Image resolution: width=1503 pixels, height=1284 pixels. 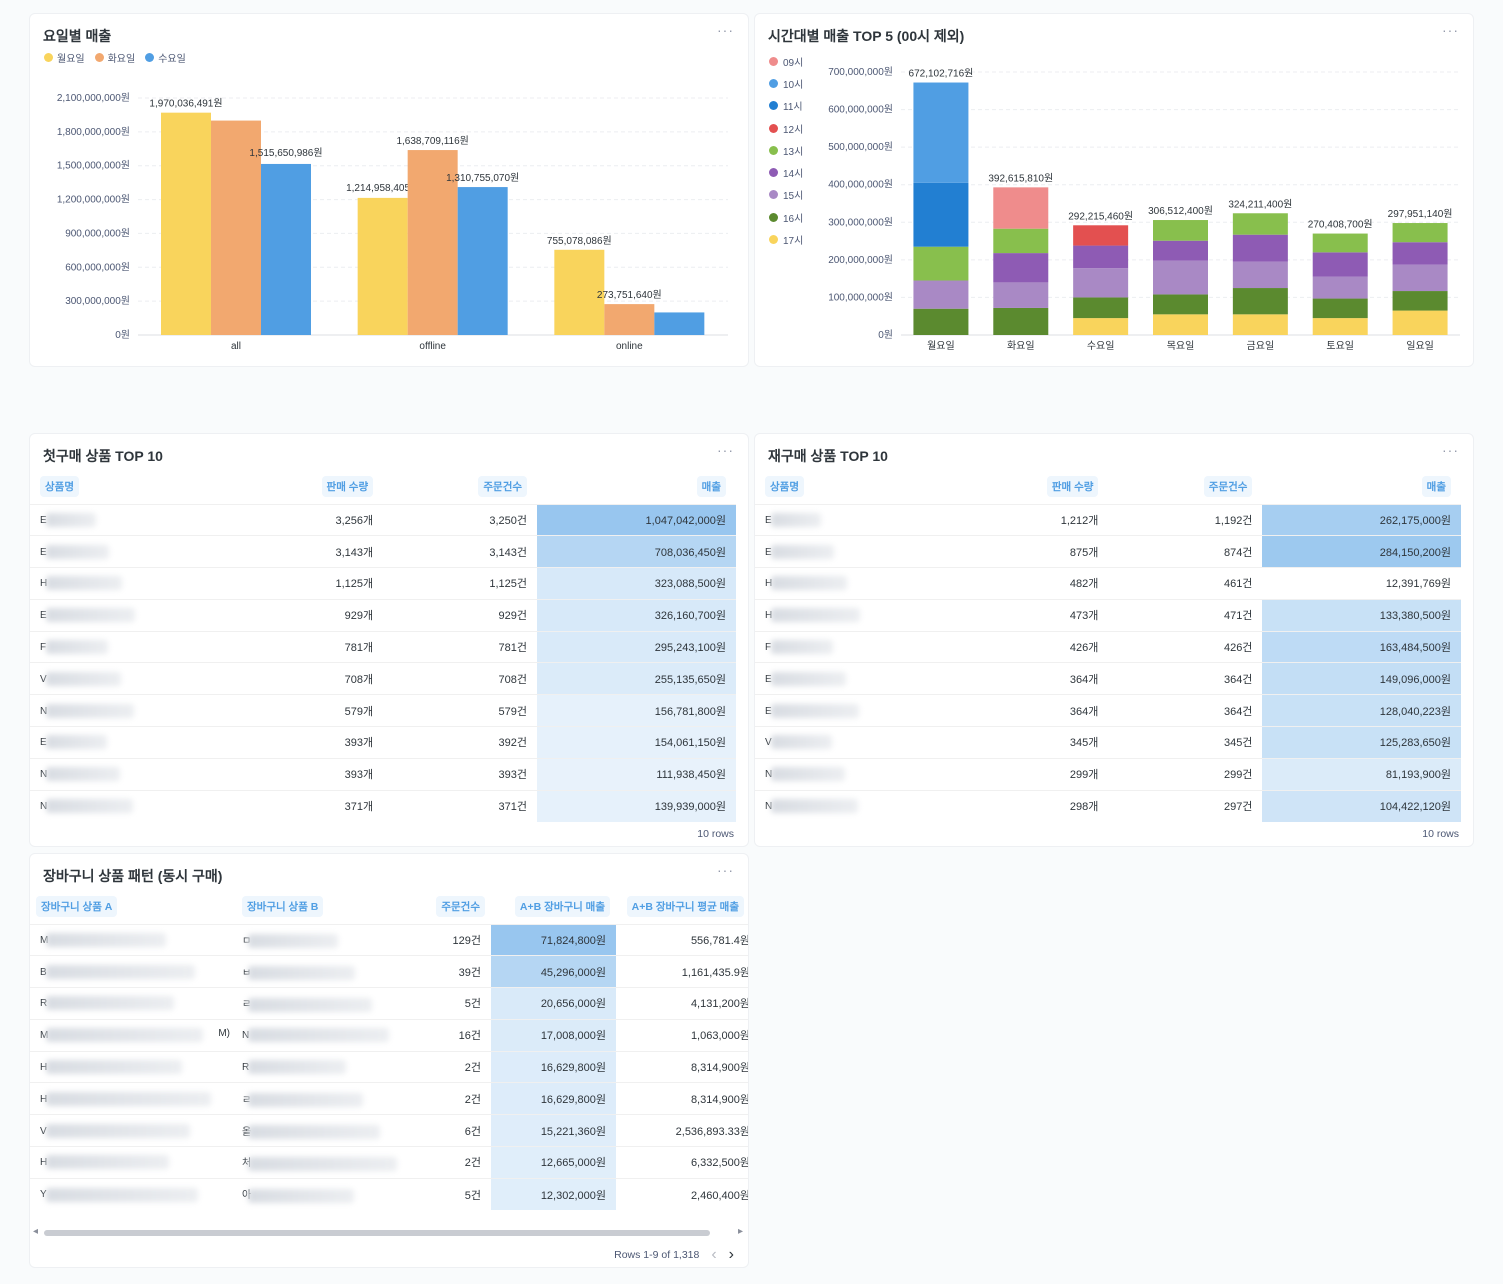 I want to click on product-b-cell: 처, so click(x=323, y=1162).